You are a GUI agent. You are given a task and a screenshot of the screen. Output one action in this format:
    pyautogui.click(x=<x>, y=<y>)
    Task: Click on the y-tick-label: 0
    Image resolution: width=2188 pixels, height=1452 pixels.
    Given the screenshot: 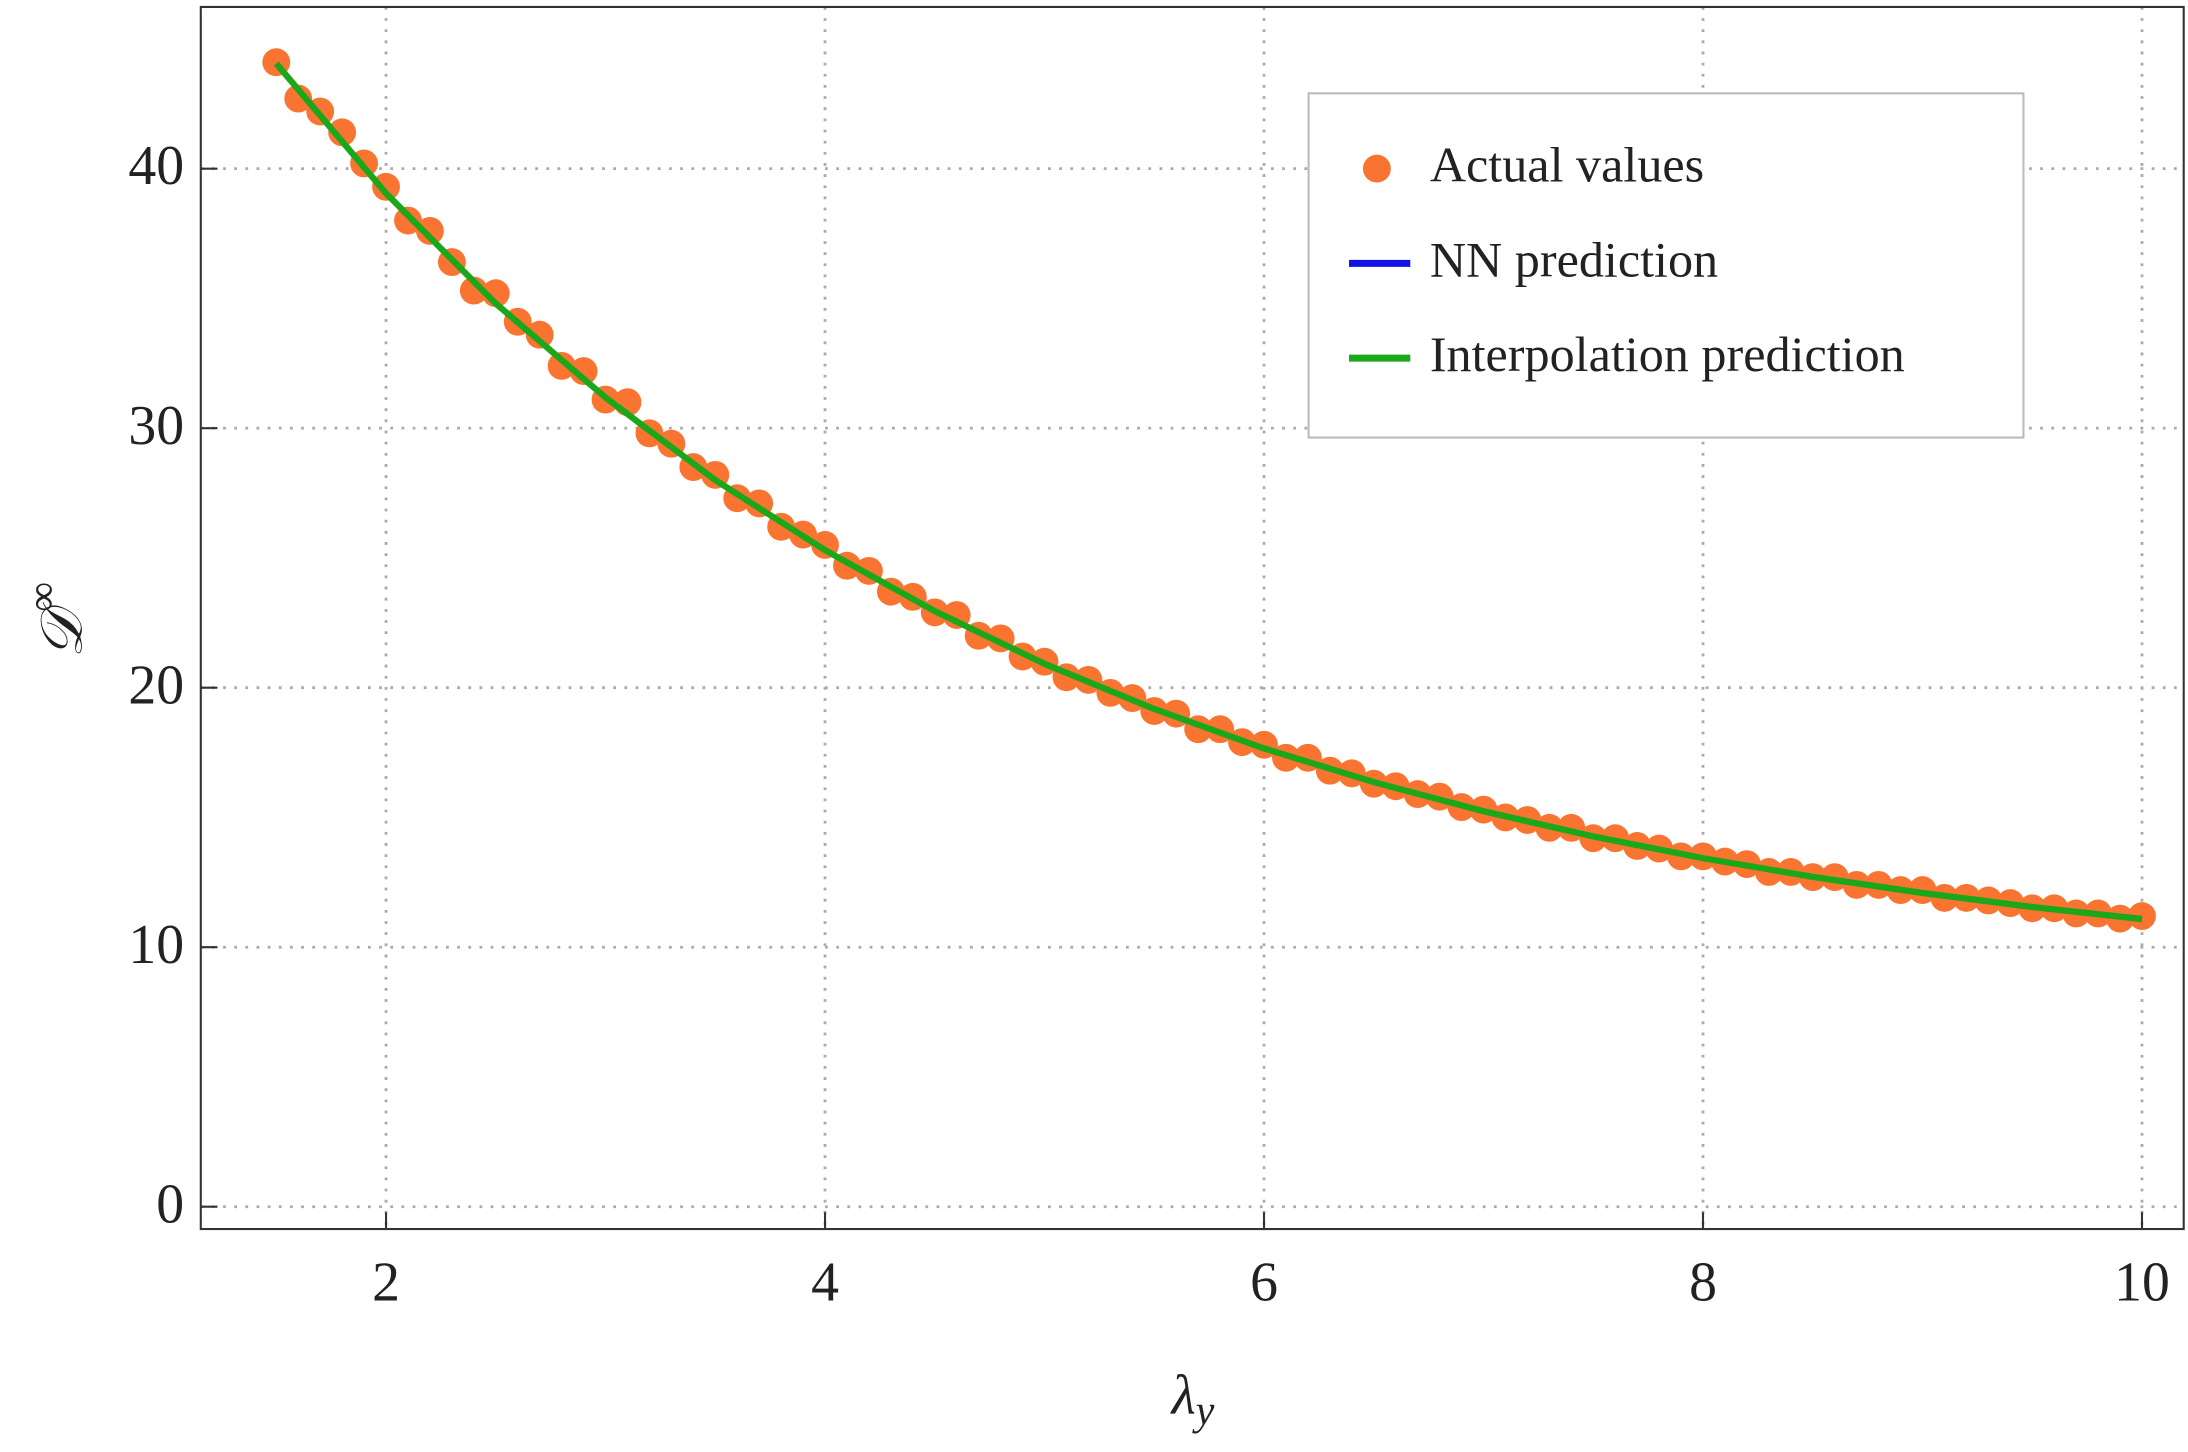 What is the action you would take?
    pyautogui.click(x=170, y=1204)
    